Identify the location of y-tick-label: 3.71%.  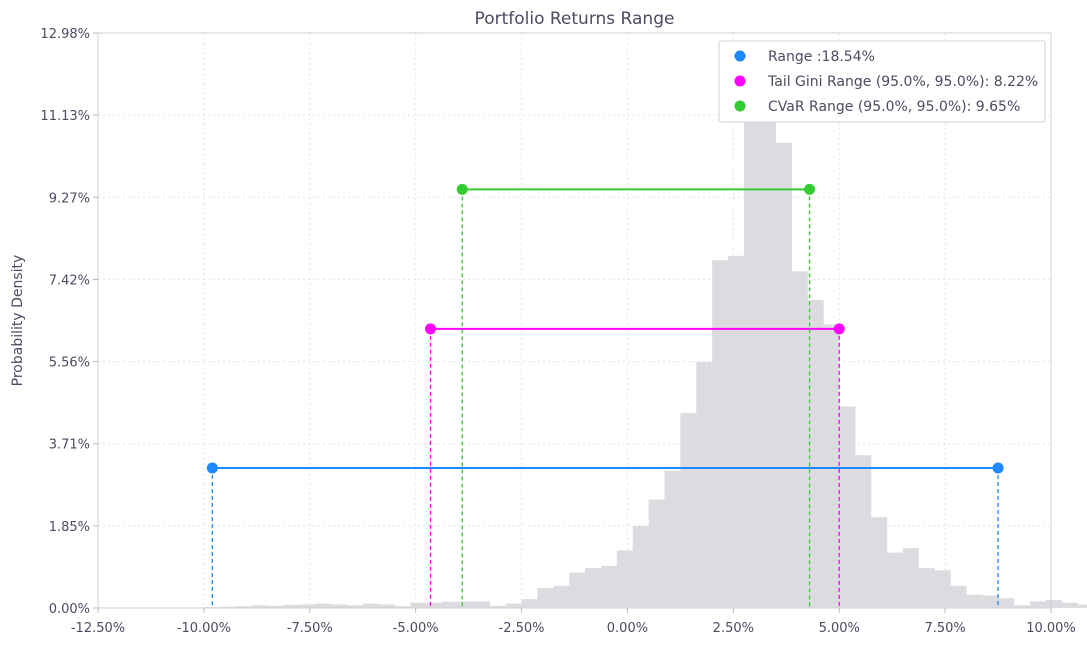
(69, 445).